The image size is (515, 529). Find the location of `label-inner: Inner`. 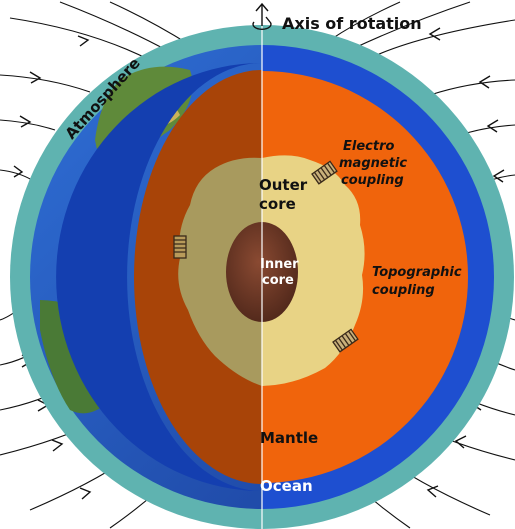

label-inner: Inner is located at coordinates (279, 264).